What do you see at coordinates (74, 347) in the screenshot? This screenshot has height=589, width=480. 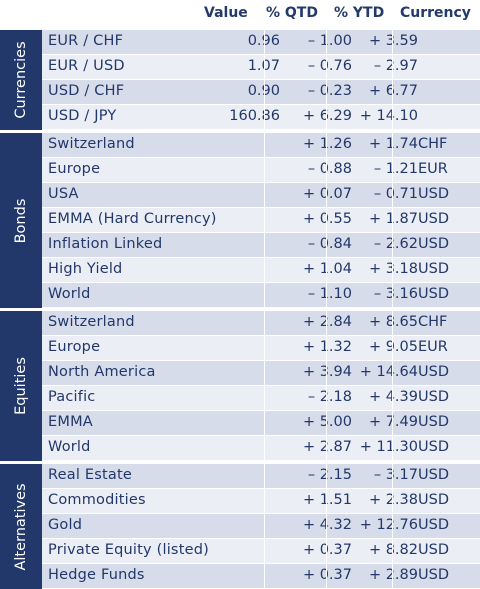 I see `row-name: Europe` at bounding box center [74, 347].